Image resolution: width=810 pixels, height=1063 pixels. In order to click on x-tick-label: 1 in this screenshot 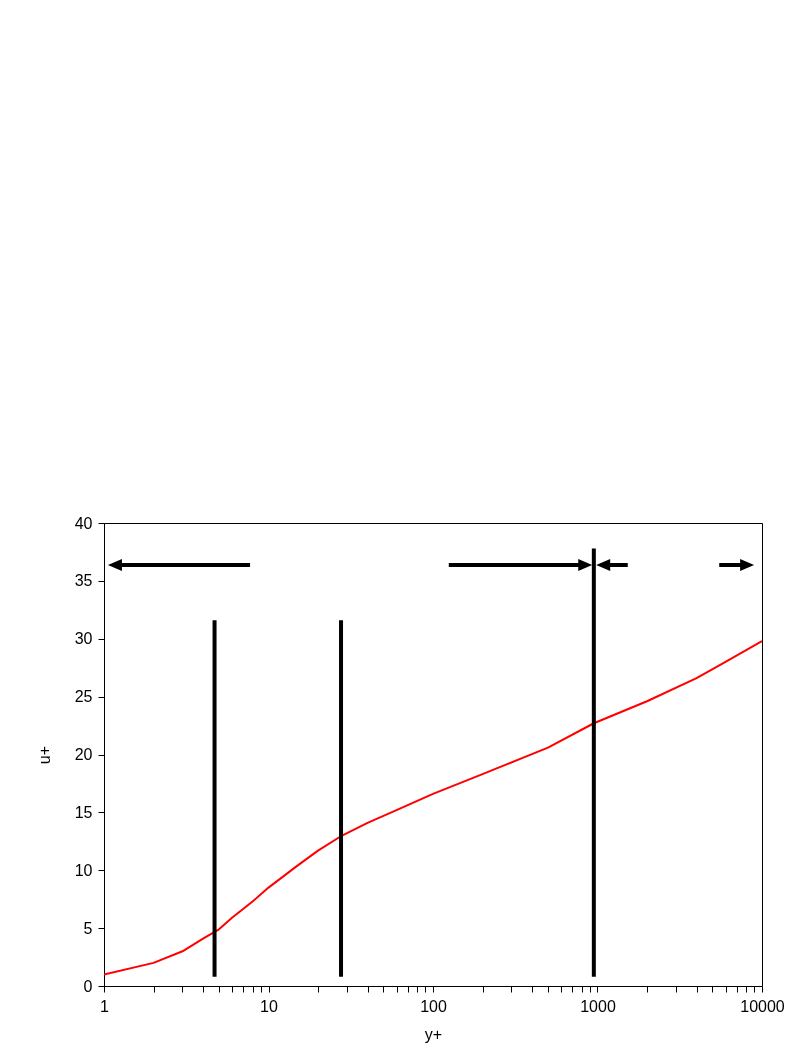, I will do `click(105, 1006)`.